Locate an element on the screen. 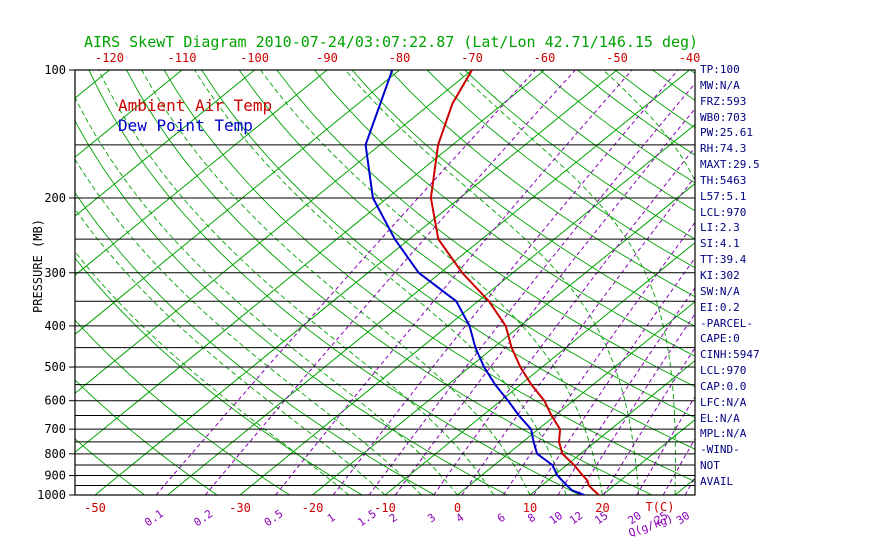  mixing-ratio-label: 1 is located at coordinates (331, 518).